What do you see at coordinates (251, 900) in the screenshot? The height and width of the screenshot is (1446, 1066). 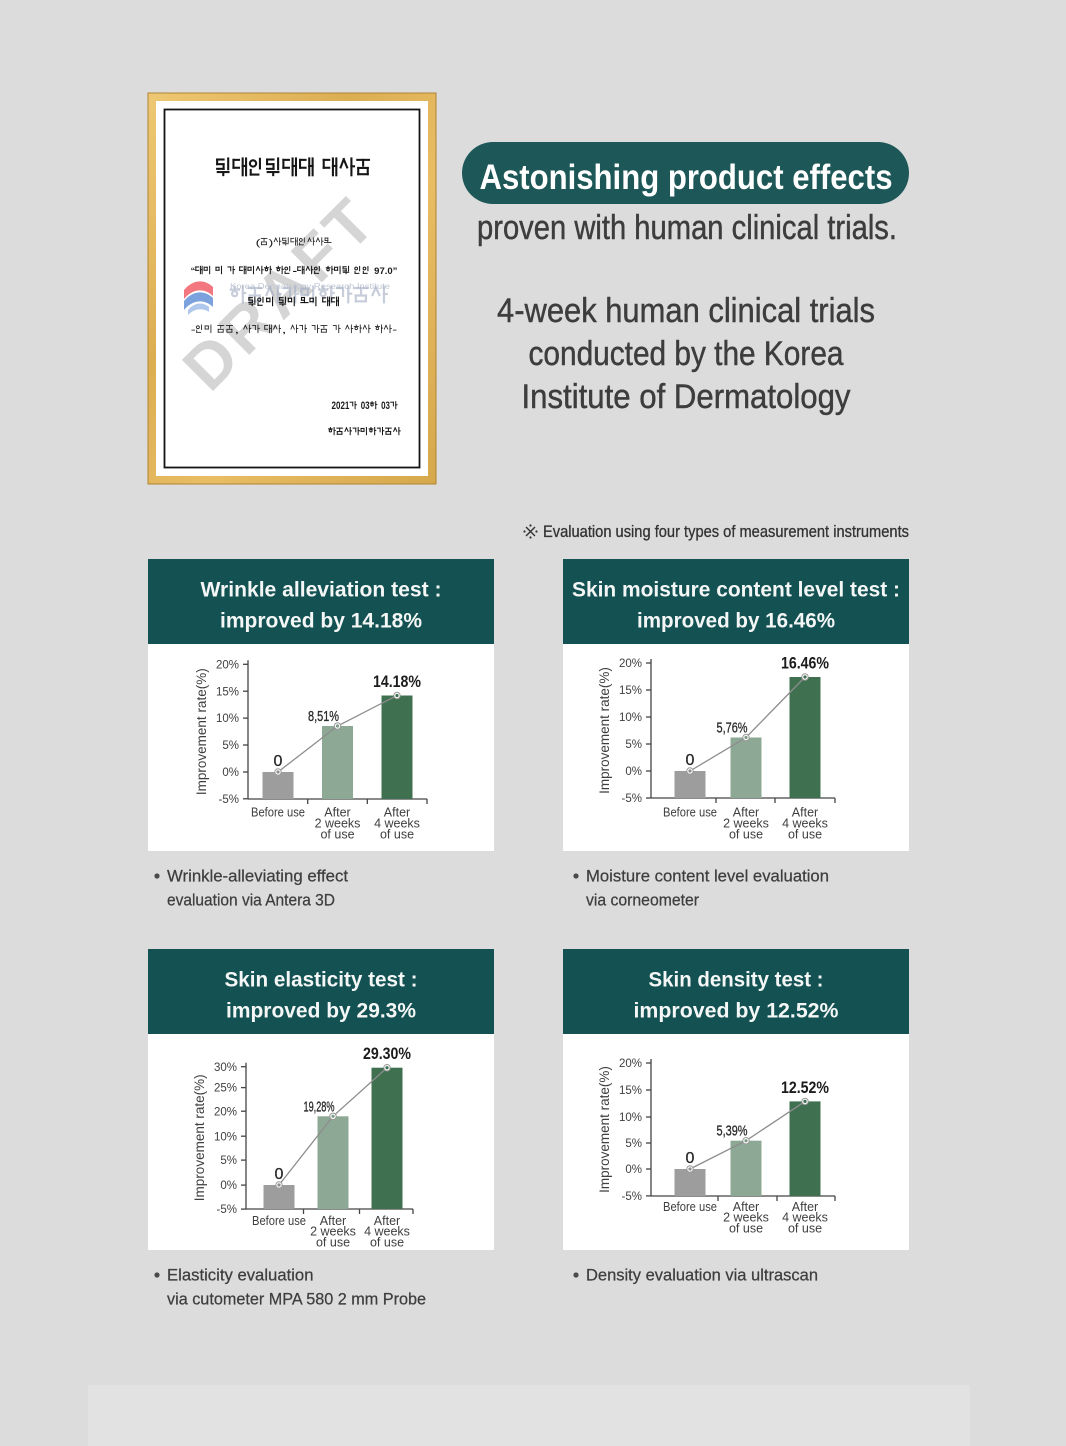 I see `svg-text: evaluation via Antera 3D` at bounding box center [251, 900].